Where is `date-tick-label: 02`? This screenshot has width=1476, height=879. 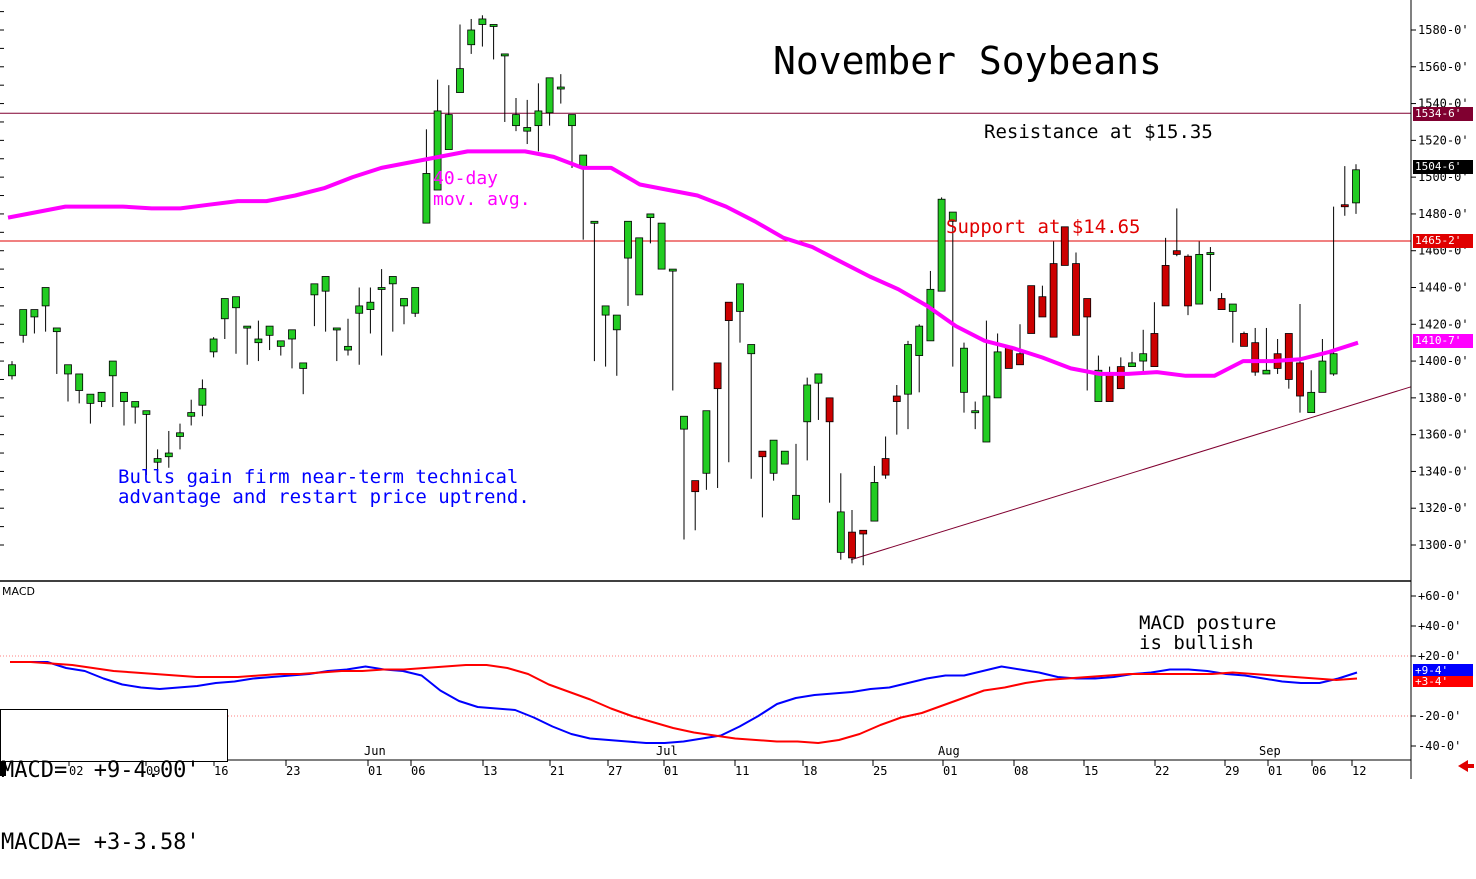 date-tick-label: 02 is located at coordinates (76, 771).